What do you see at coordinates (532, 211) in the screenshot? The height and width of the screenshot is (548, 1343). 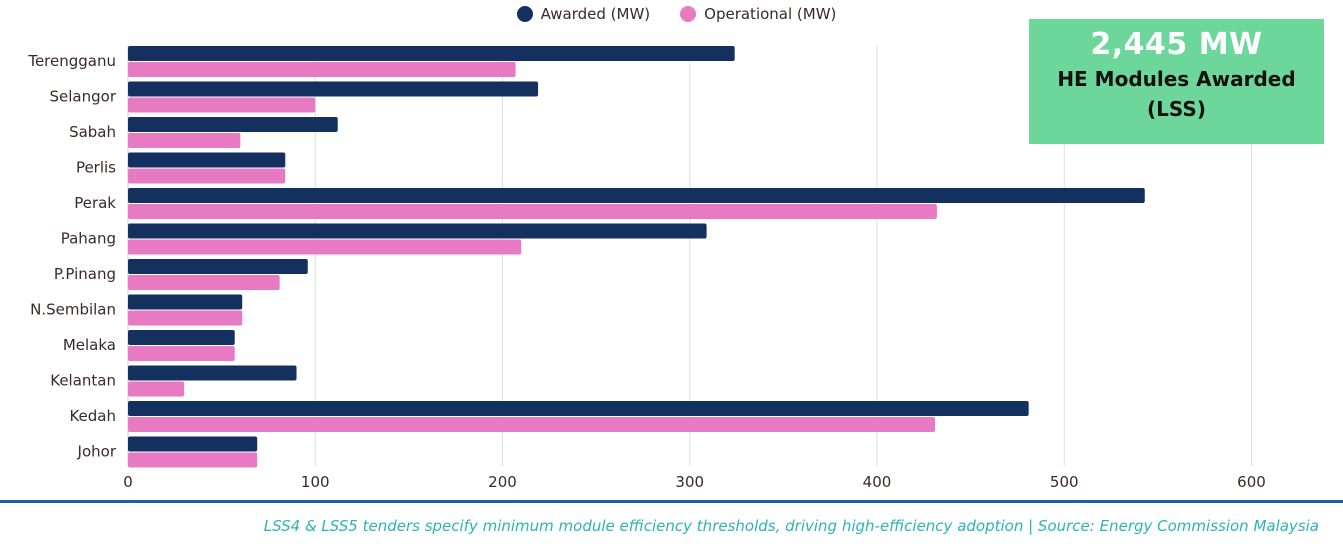 I see `bar-operational: Perak — Operational (MW): 432` at bounding box center [532, 211].